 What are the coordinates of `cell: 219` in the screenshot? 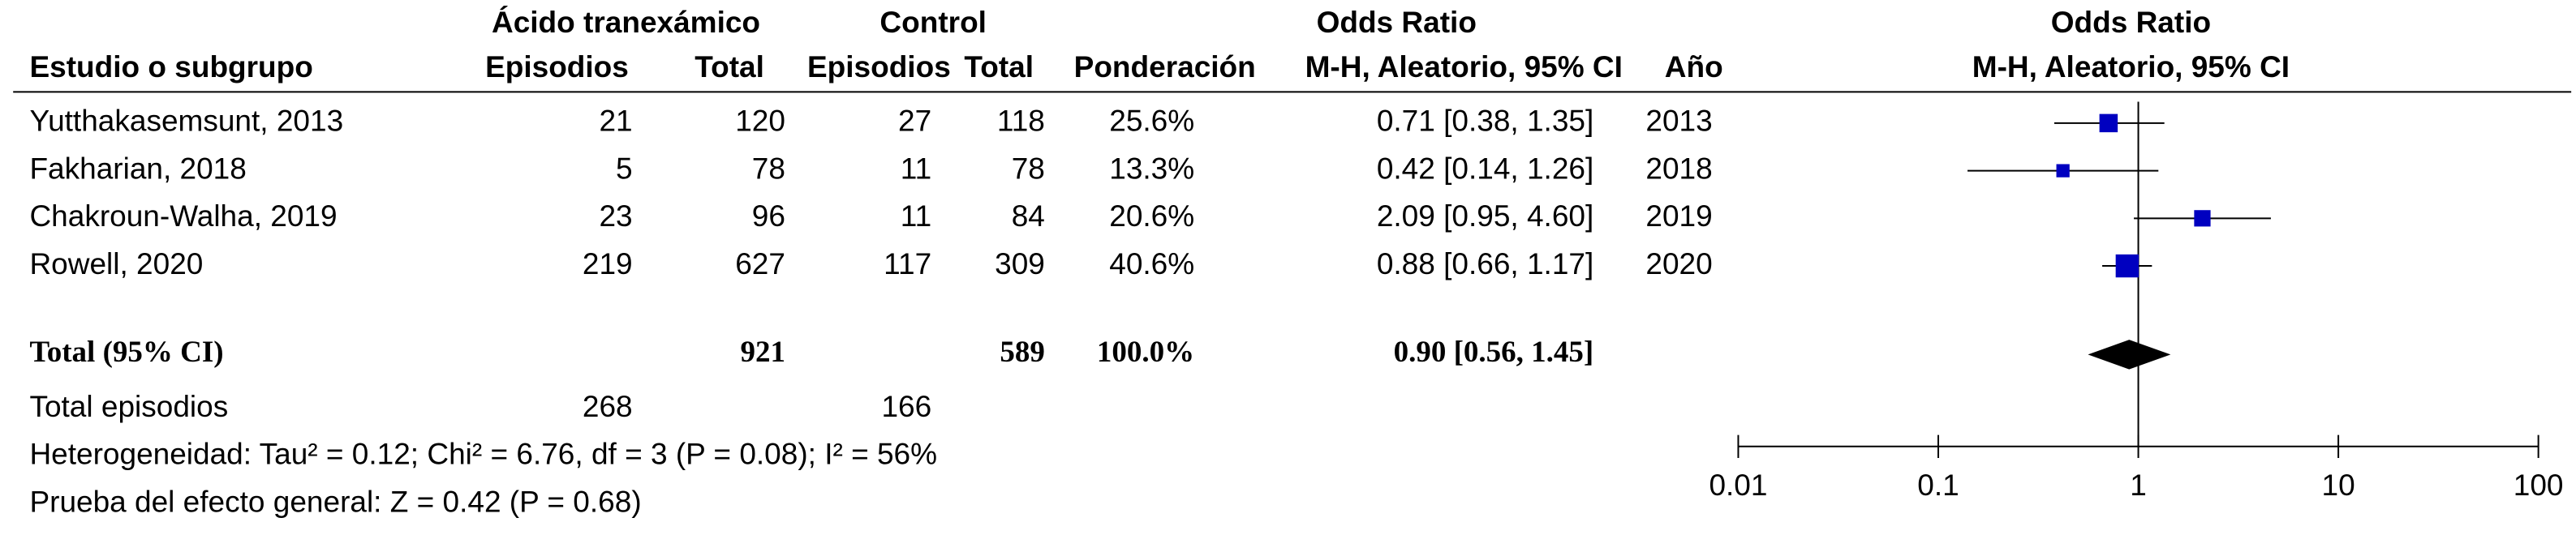 It's located at (608, 263).